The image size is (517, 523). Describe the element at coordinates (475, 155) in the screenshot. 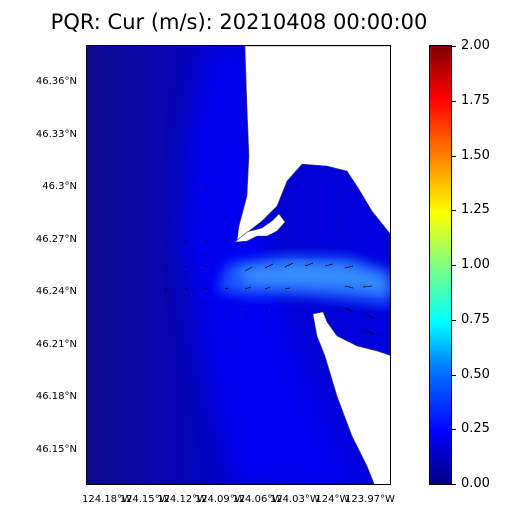

I see `colorbar-tick-label: 1.50` at that location.